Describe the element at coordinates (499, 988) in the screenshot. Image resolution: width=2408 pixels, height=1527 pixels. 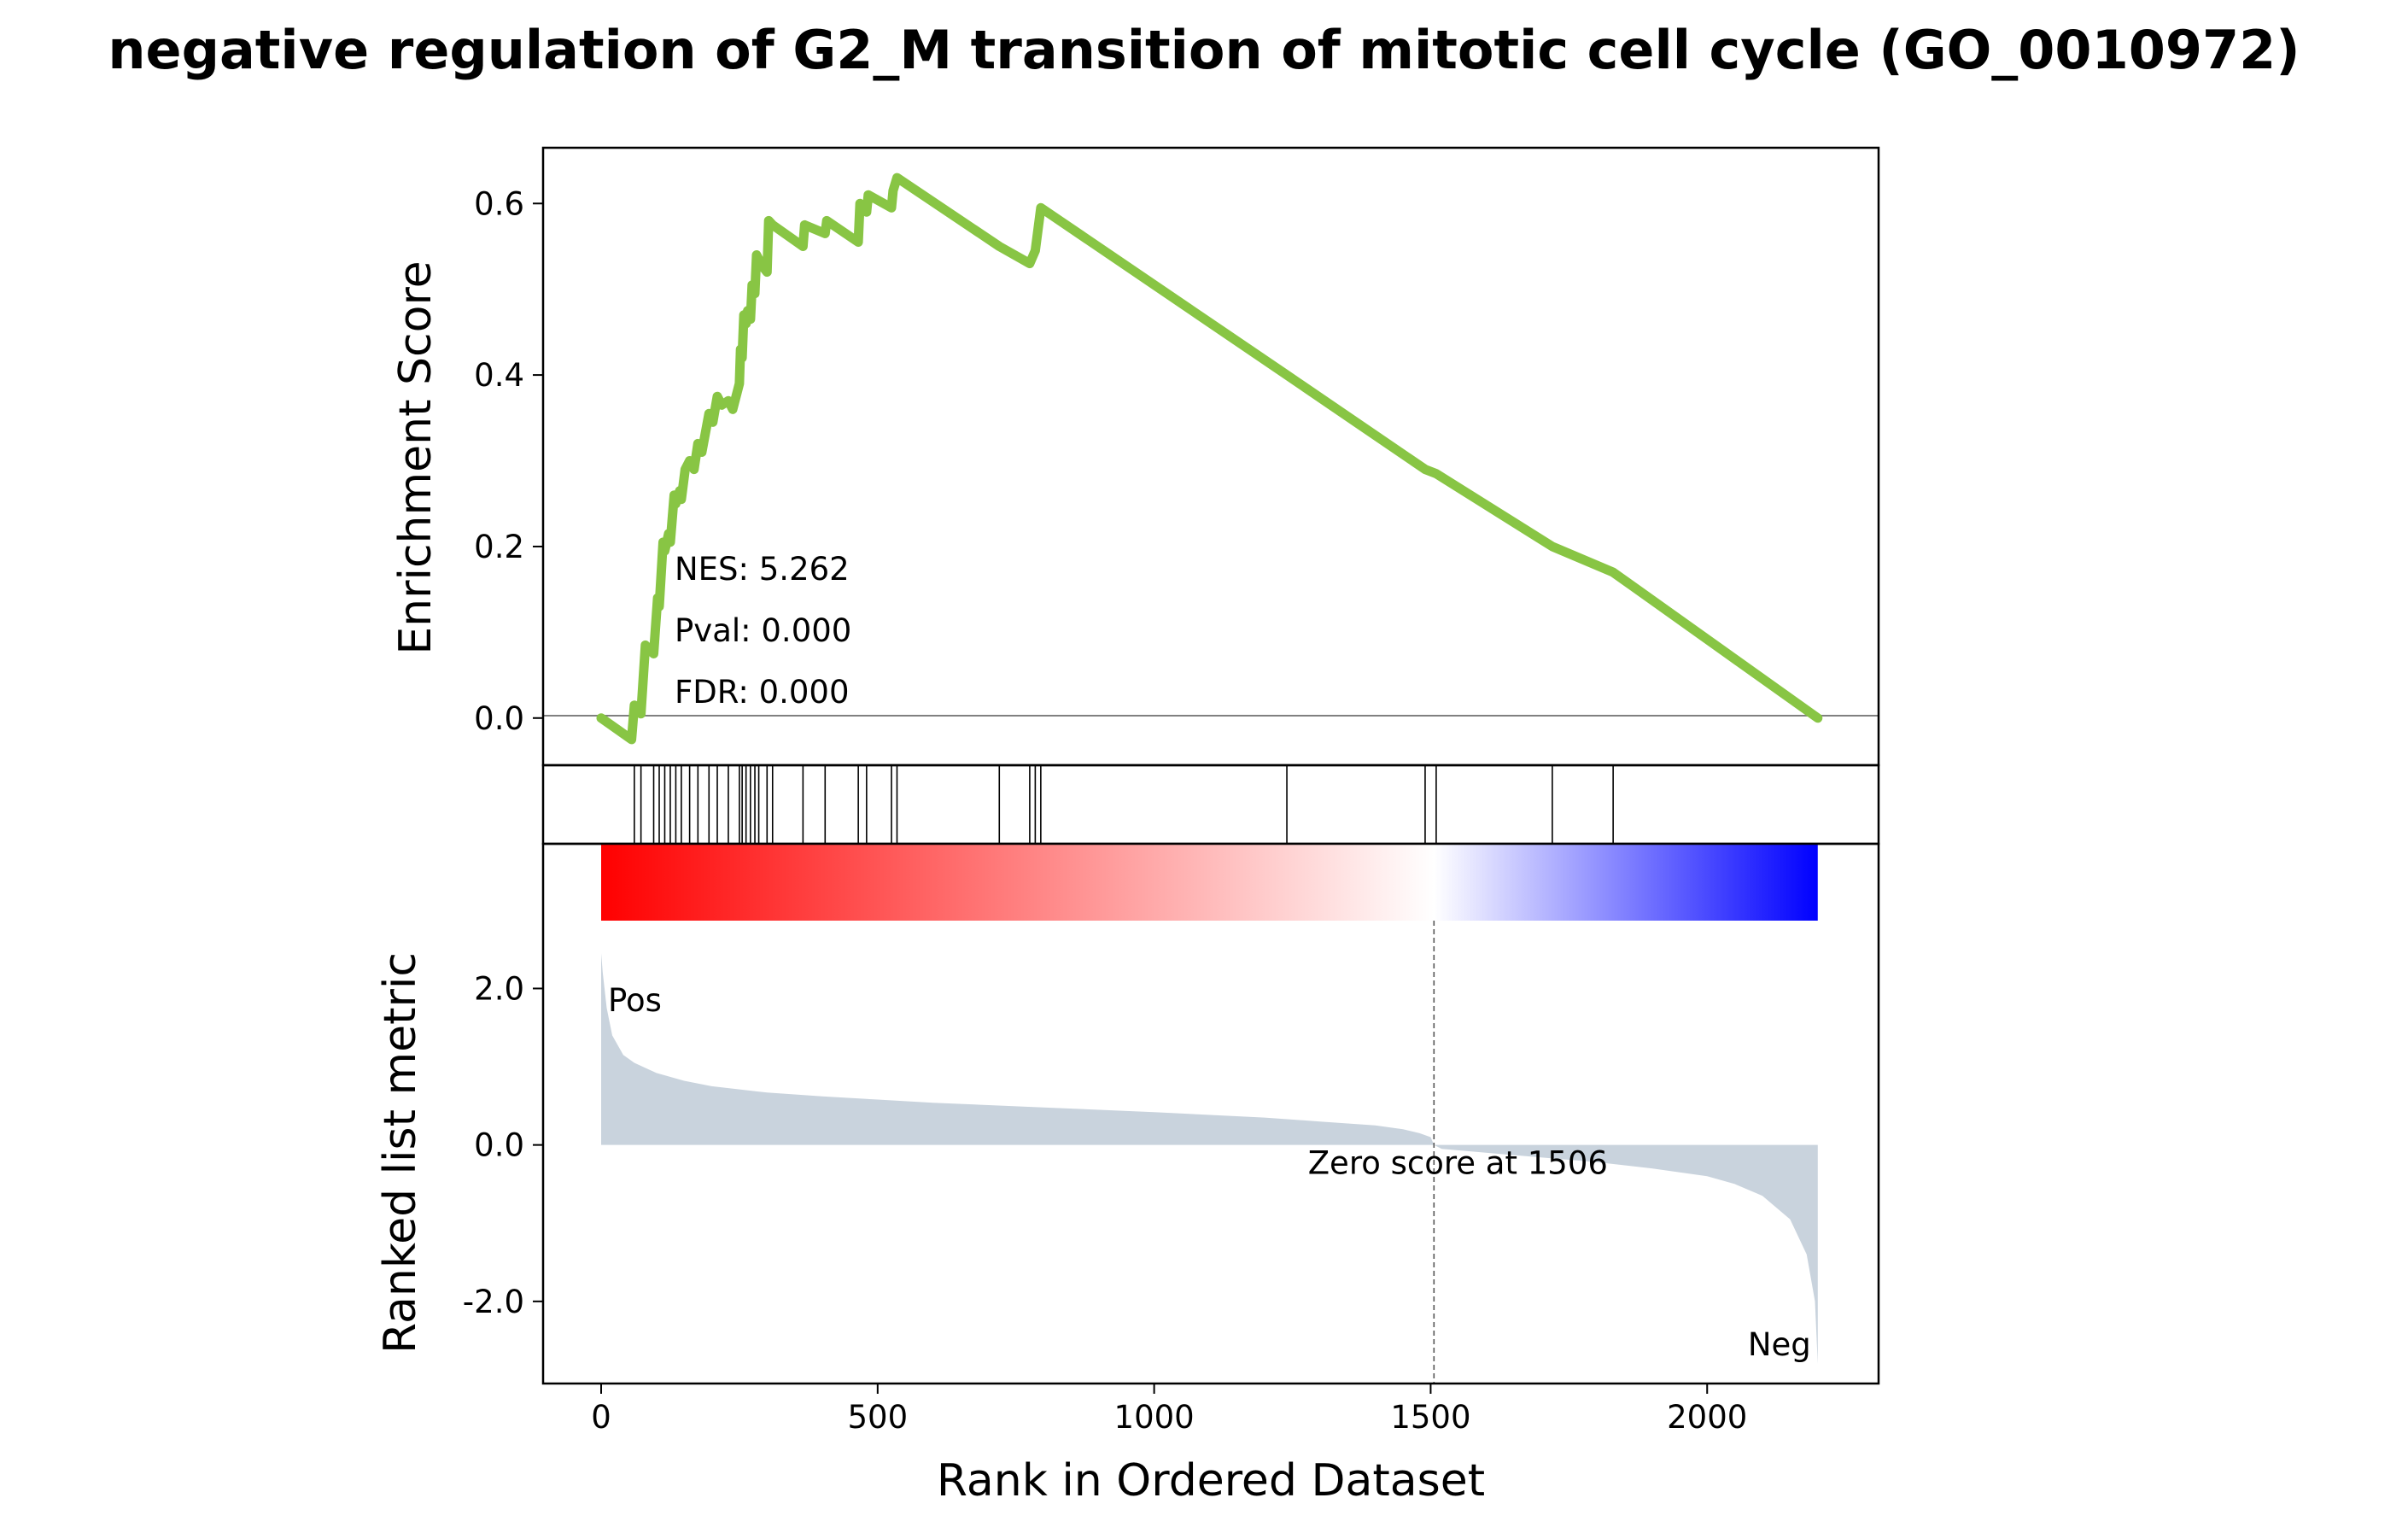
I see `rm-y-tick-label: 2.0` at that location.